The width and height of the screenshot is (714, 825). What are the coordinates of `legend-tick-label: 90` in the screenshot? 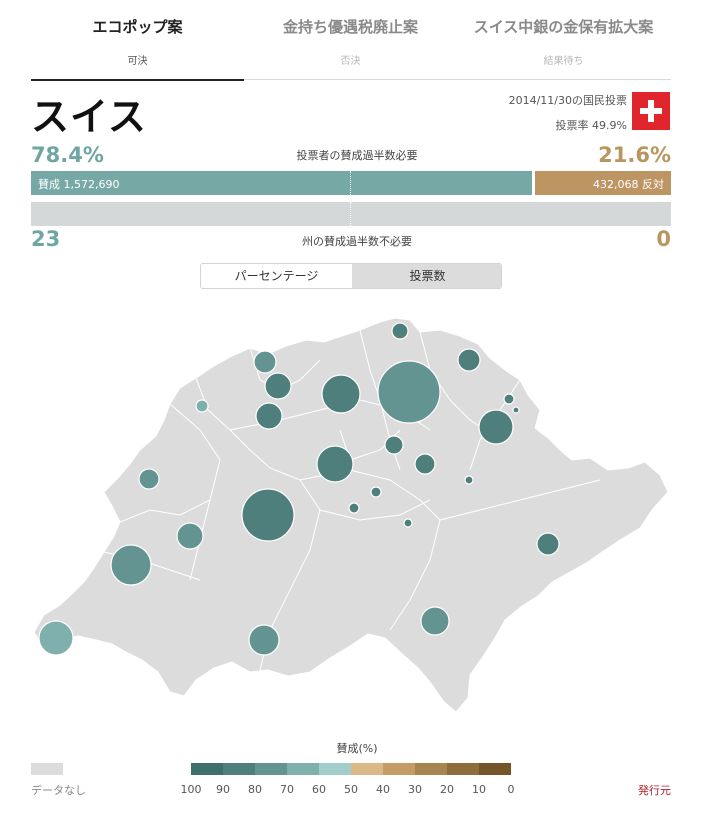 It's located at (223, 789).